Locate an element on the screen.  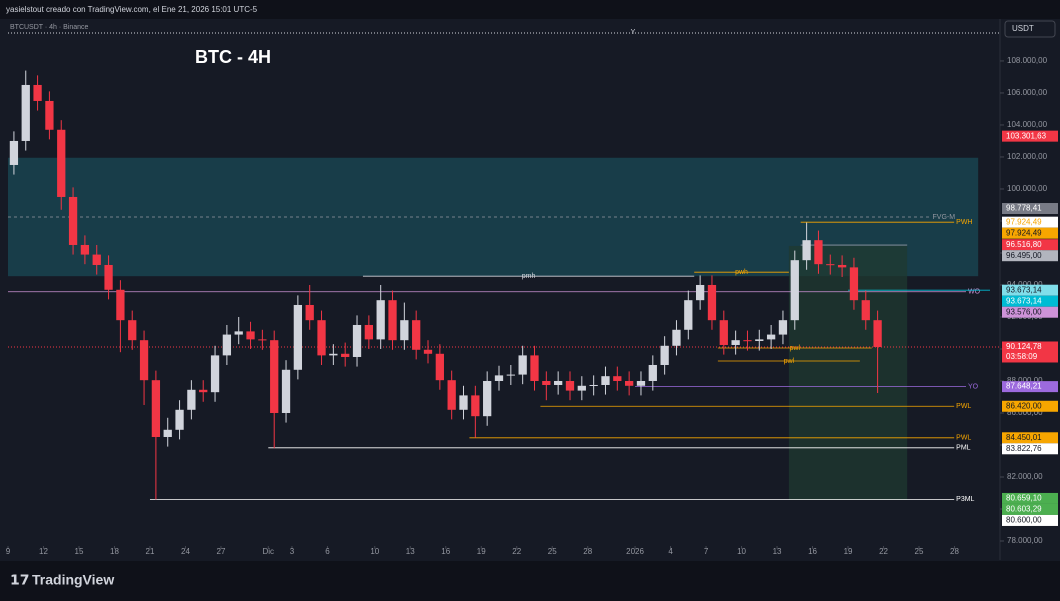
price-tag-label: 87.648,21 is located at coordinates (1024, 386).